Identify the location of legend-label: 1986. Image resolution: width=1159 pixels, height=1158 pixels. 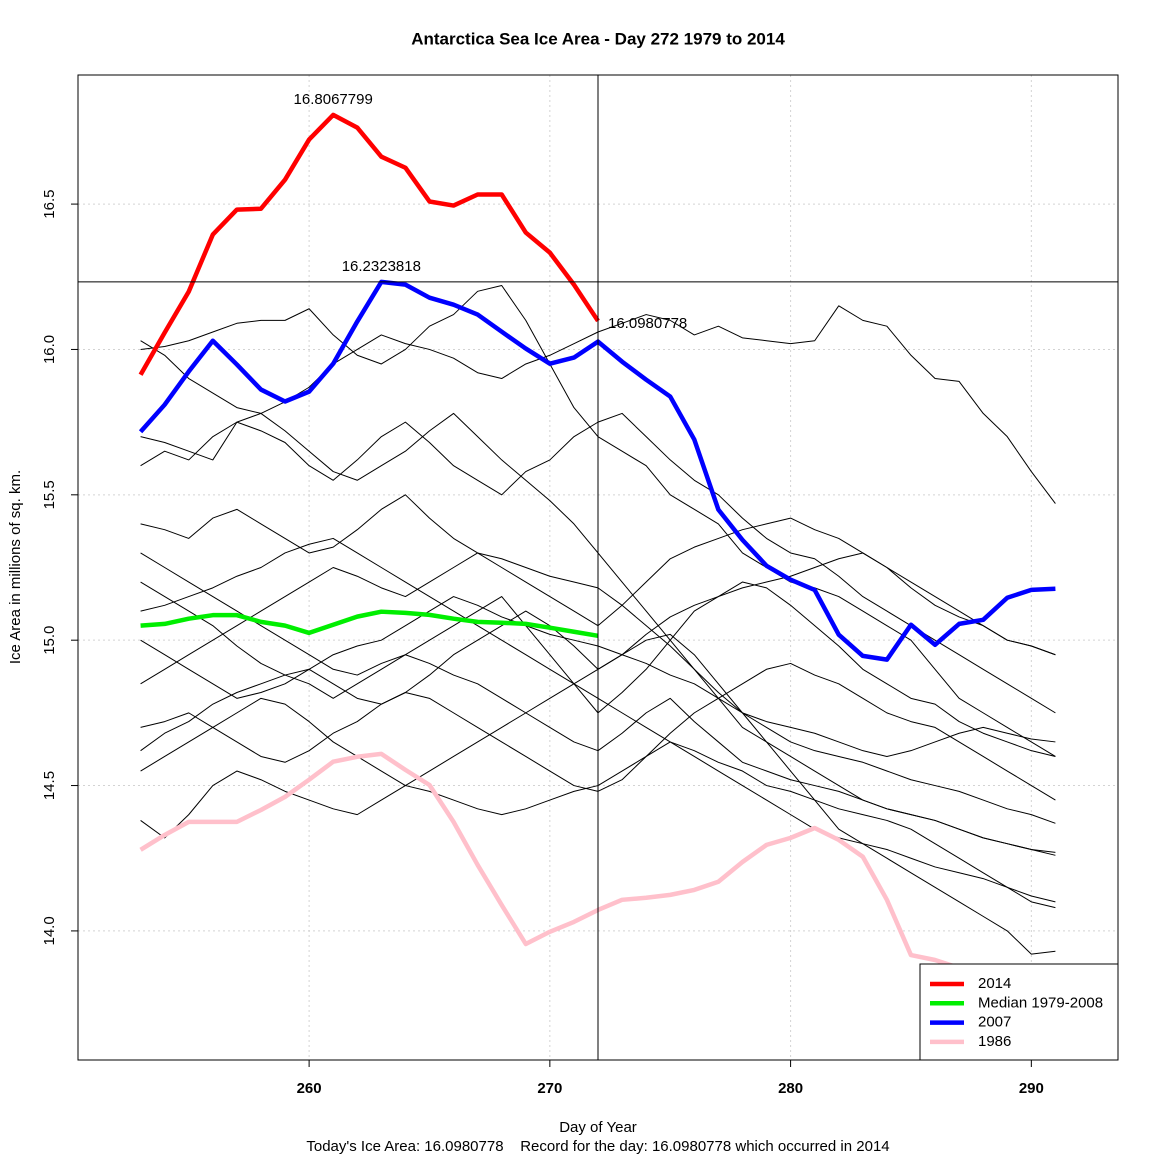
(994, 1041).